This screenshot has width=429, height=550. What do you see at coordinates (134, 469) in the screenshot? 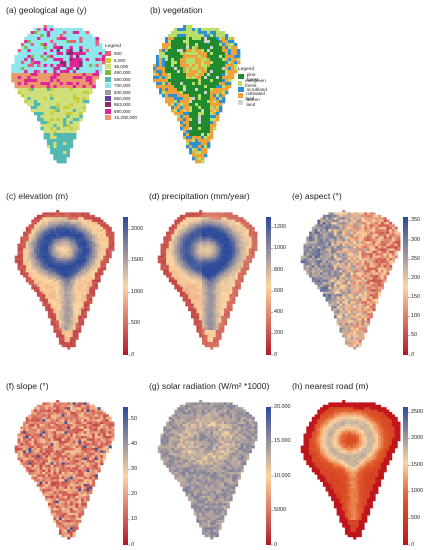
I see `colorbar-tick-label: 30` at bounding box center [134, 469].